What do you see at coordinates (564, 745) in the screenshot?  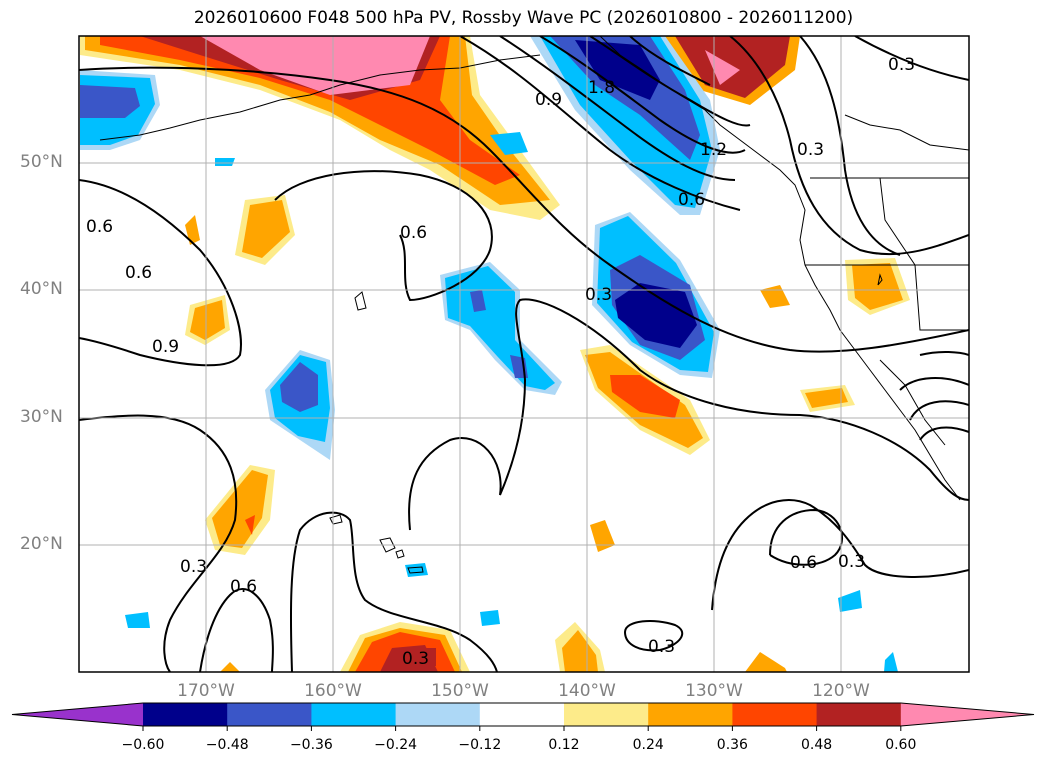 I see `colorbar-tick-label: 0.12` at bounding box center [564, 745].